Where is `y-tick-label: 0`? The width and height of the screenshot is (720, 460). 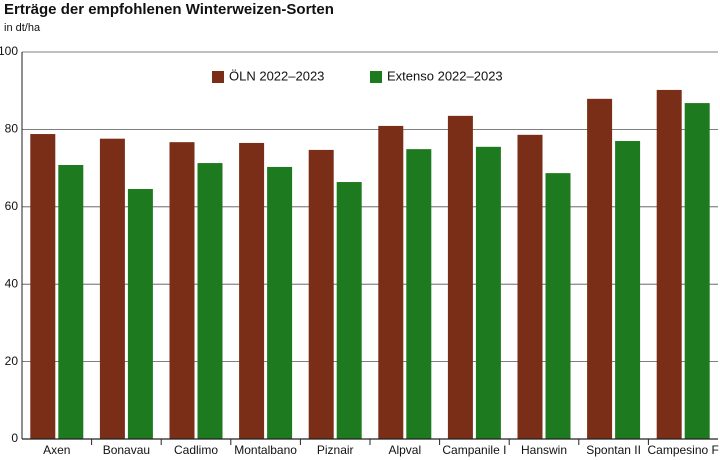
y-tick-label: 0 is located at coordinates (14, 438).